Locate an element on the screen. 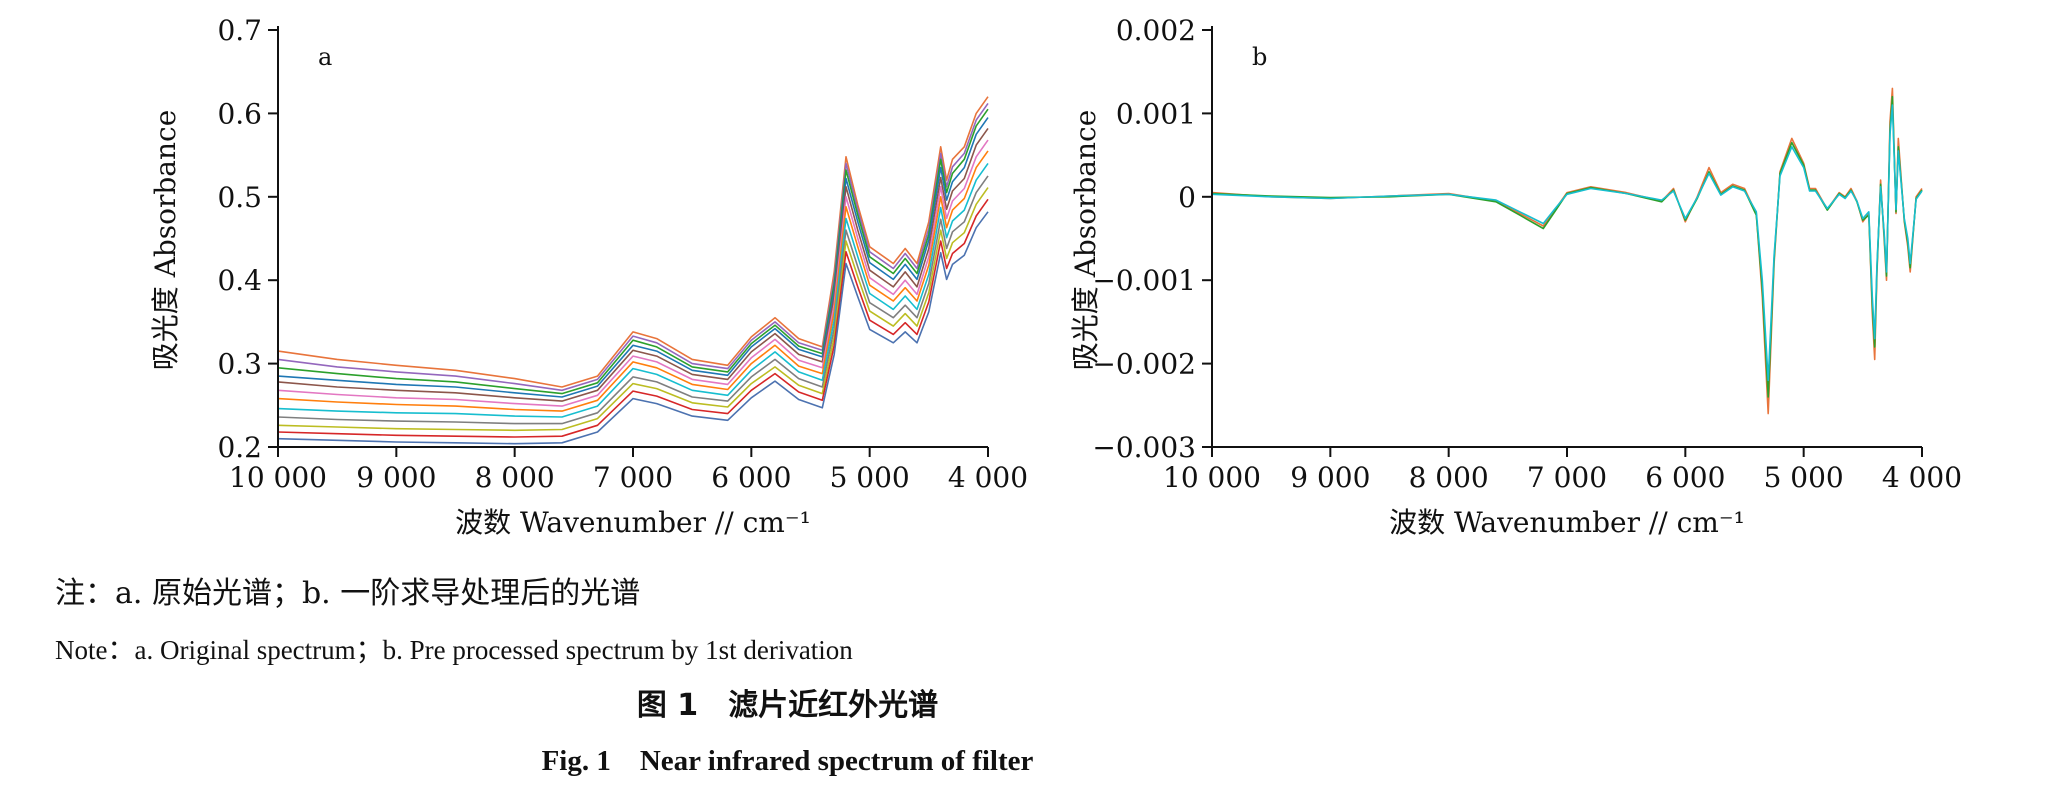 This screenshot has height=787, width=2049. y-tick-label: 0.5 is located at coordinates (239, 197).